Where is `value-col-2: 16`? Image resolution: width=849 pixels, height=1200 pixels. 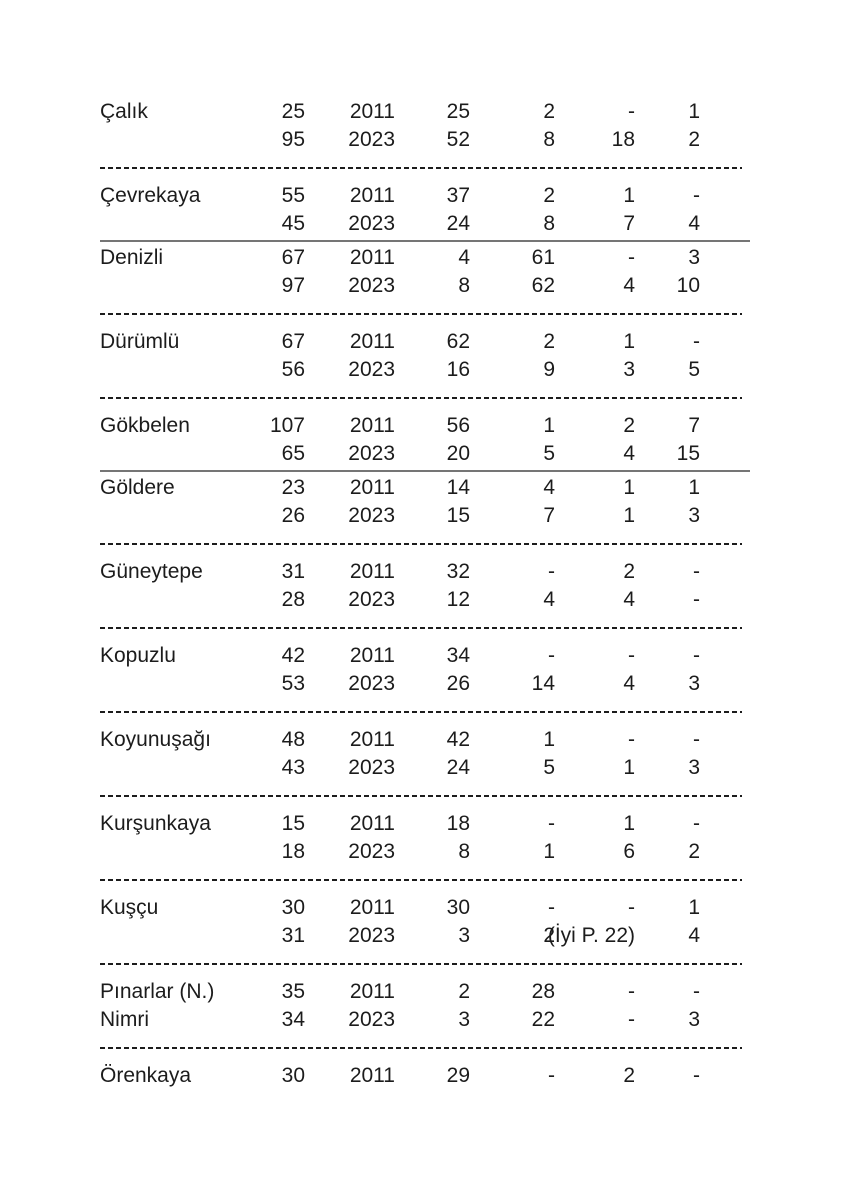 value-col-2: 16 is located at coordinates (458, 369).